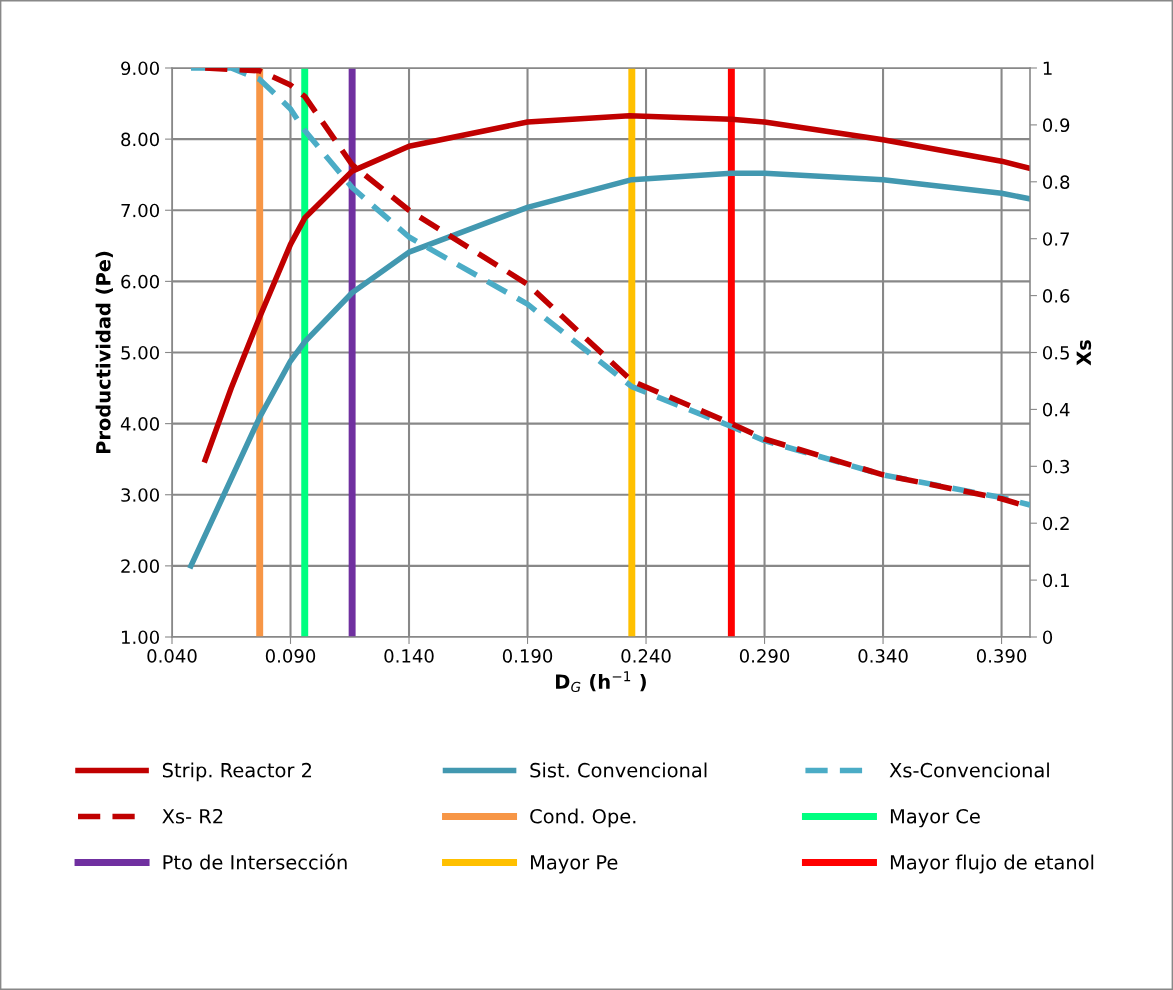 The height and width of the screenshot is (990, 1173). I want to click on y2-tick-label: 0.4, so click(1056, 409).